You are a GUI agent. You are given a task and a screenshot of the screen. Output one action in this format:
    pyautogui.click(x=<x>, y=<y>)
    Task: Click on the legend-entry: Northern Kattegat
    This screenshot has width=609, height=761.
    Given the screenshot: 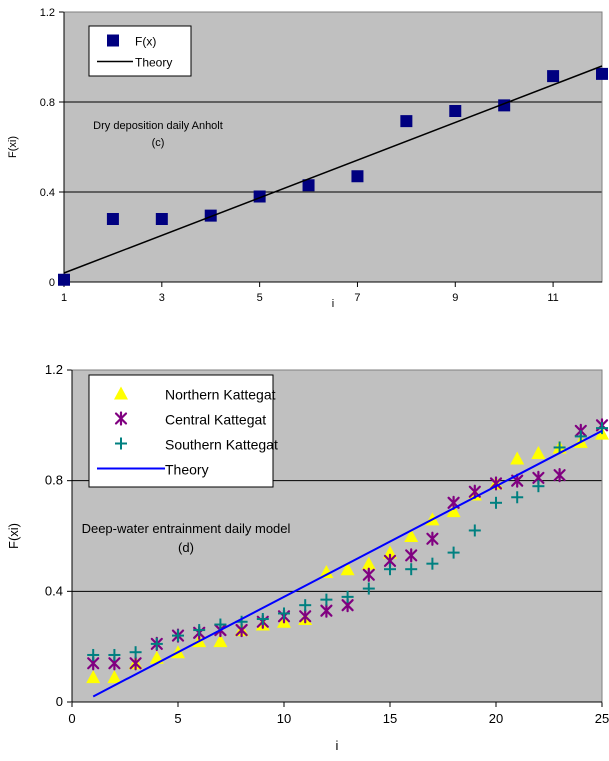 What is the action you would take?
    pyautogui.click(x=220, y=395)
    